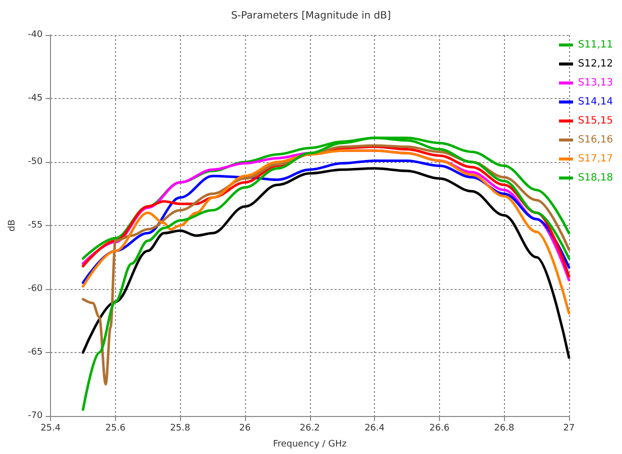 The image size is (622, 454). Describe the element at coordinates (596, 159) in the screenshot. I see `legend-label: S17,17` at that location.